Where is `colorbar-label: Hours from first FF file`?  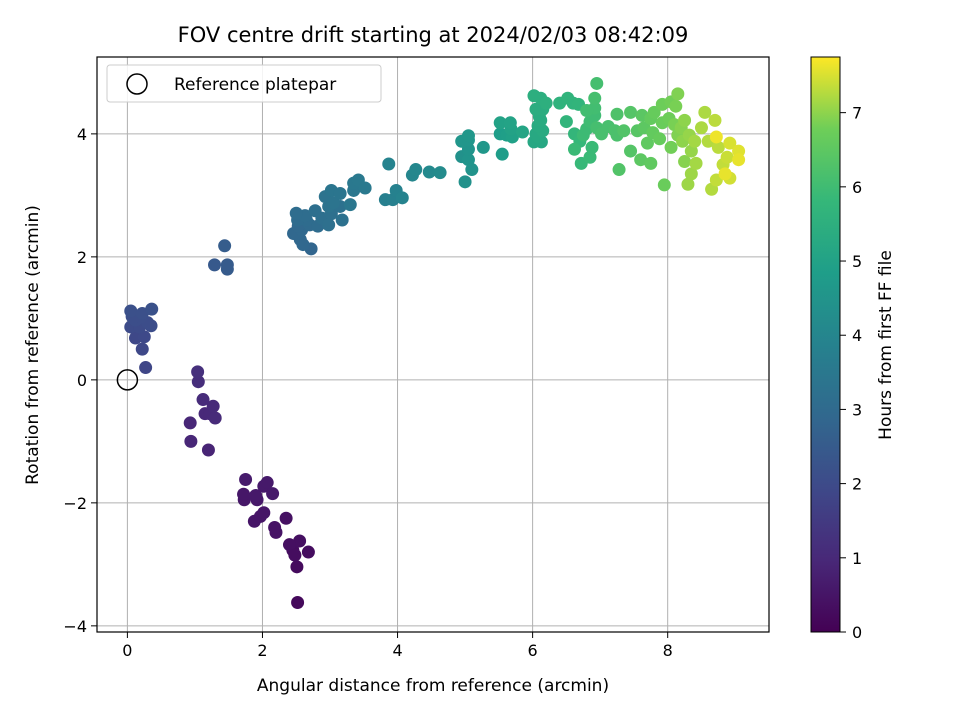 colorbar-label: Hours from first FF file is located at coordinates (886, 345).